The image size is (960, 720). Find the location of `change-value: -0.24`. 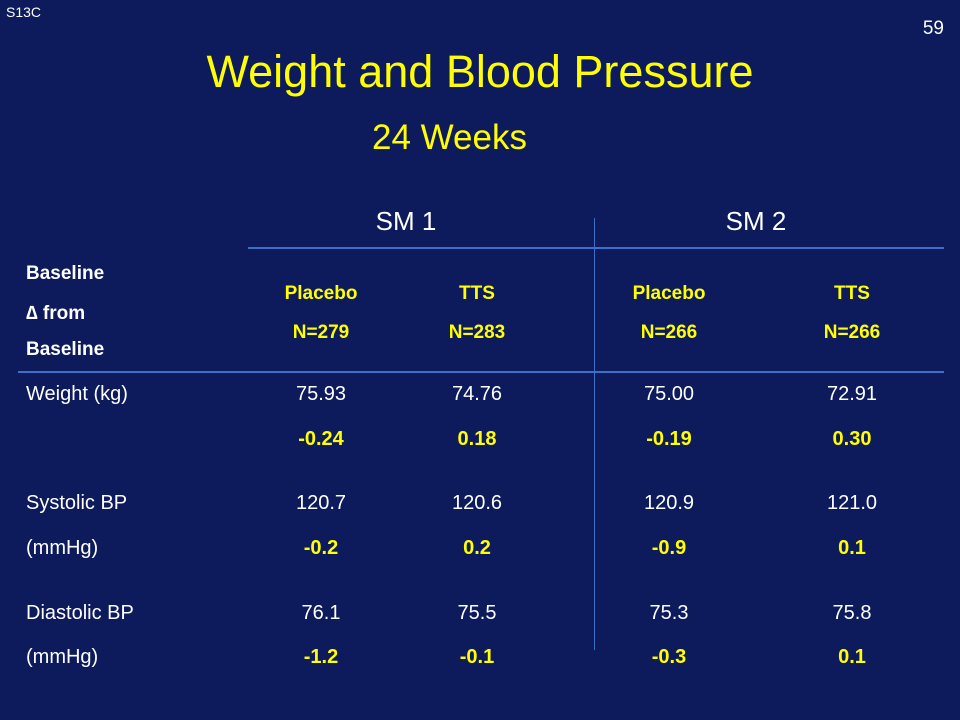

change-value: -0.24 is located at coordinates (321, 439).